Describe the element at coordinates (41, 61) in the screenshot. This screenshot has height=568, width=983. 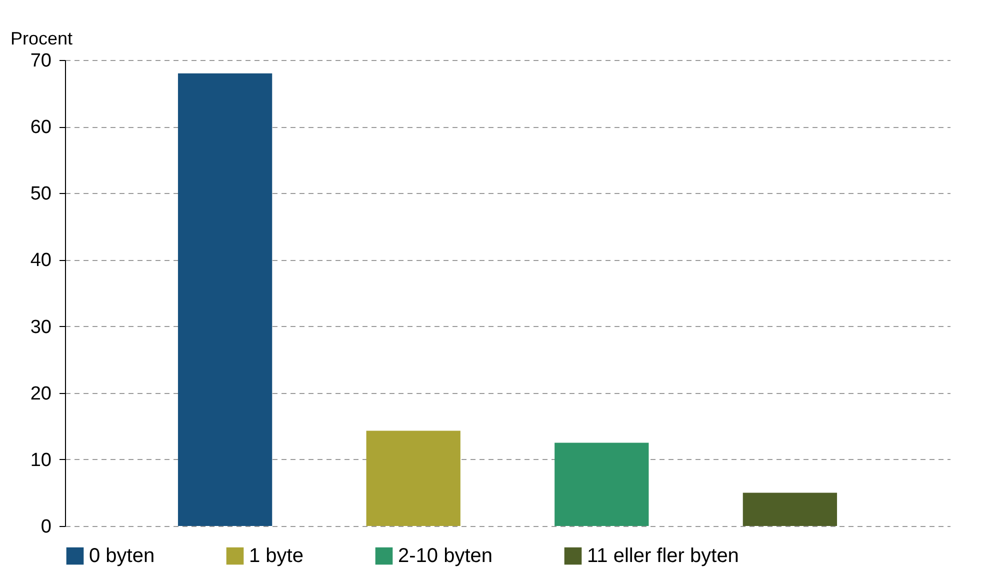
I see `y-tick-label: 70` at that location.